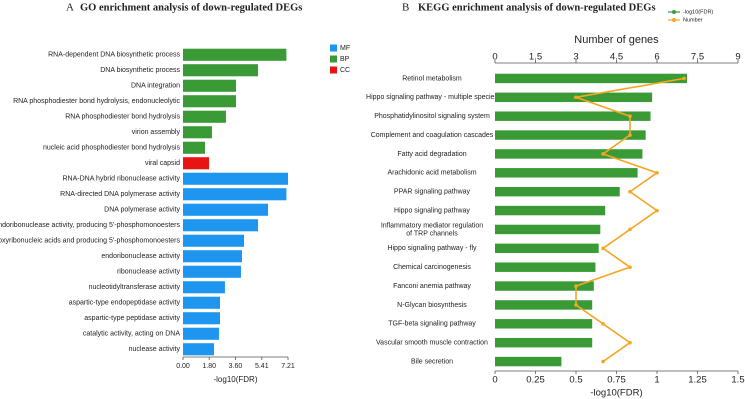 The width and height of the screenshot is (745, 399). Describe the element at coordinates (122, 117) in the screenshot. I see `y-tick-label: RNA phosphodiester bond hydrolysis` at that location.